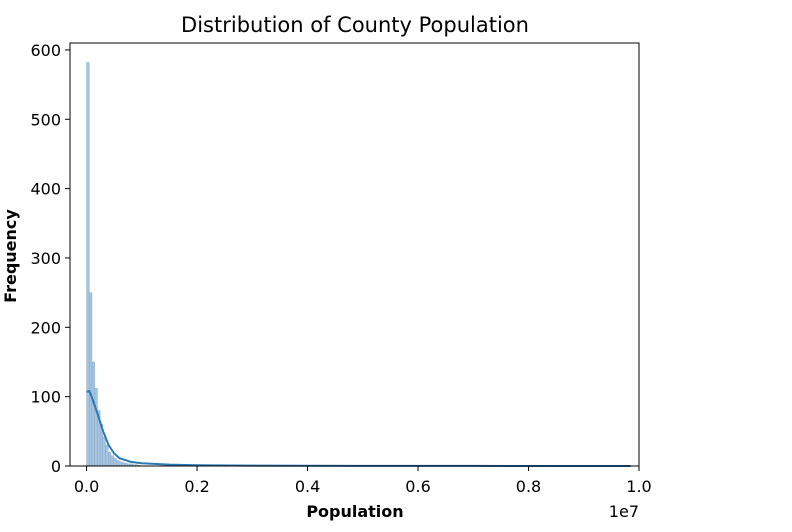  I want to click on histogram-bars, so click(113, 264).